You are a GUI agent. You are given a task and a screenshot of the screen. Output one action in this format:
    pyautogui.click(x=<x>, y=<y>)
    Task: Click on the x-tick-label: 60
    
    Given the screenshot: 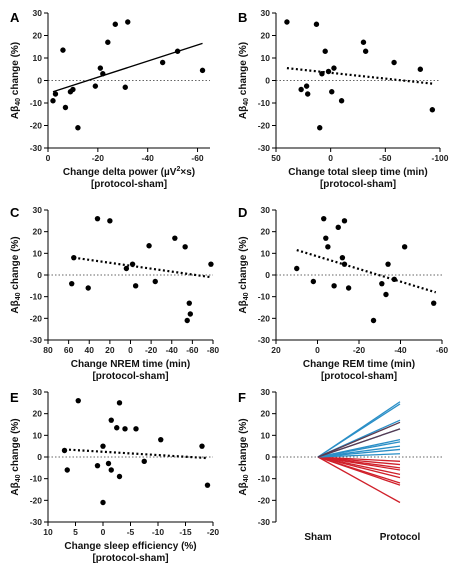 What is the action you would take?
    pyautogui.click(x=69, y=350)
    